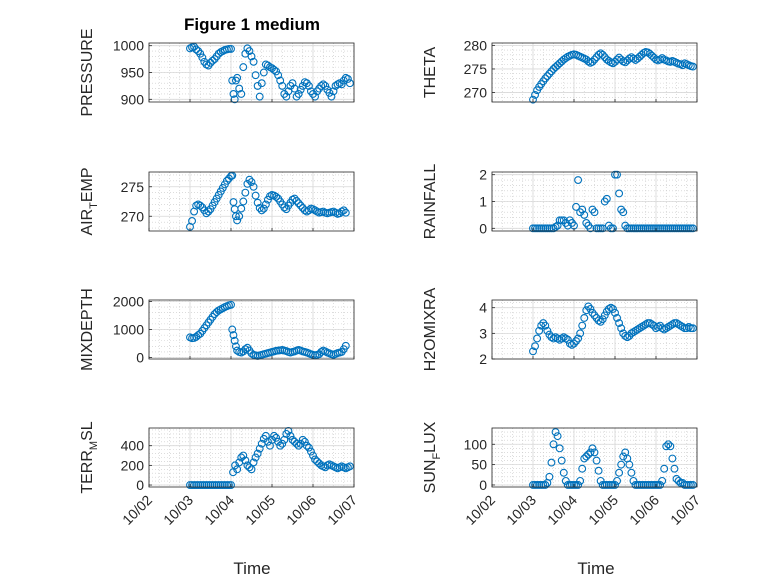  I want to click on y-tick-label: 400, so click(133, 446).